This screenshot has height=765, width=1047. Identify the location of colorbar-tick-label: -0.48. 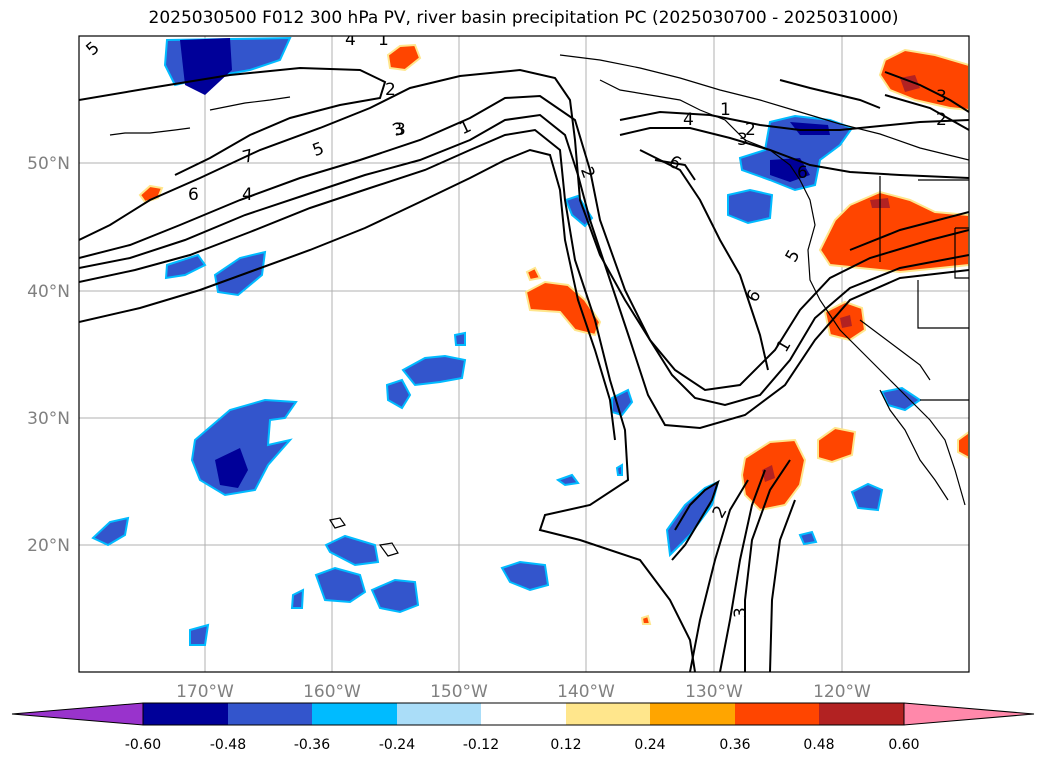
(228, 745).